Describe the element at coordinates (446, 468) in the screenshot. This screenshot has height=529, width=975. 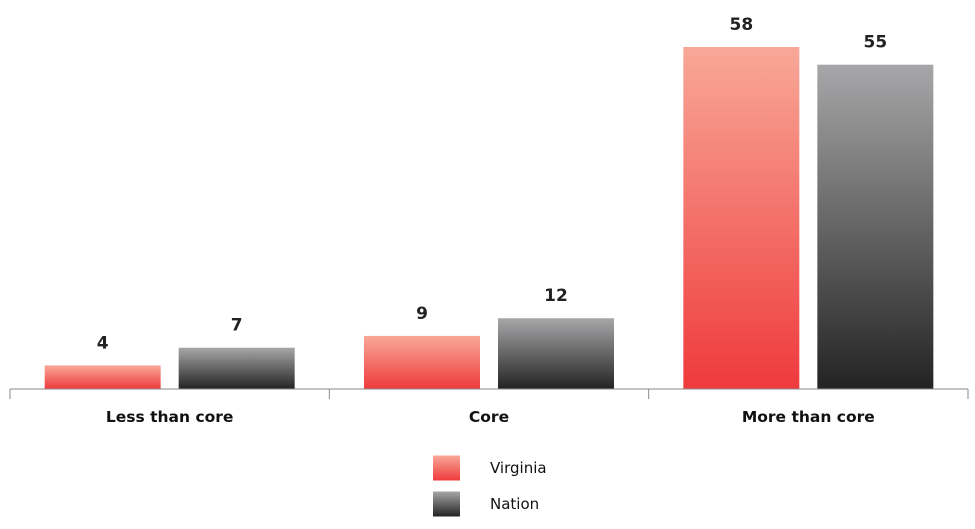
I see `legend-swatch-virginia` at that location.